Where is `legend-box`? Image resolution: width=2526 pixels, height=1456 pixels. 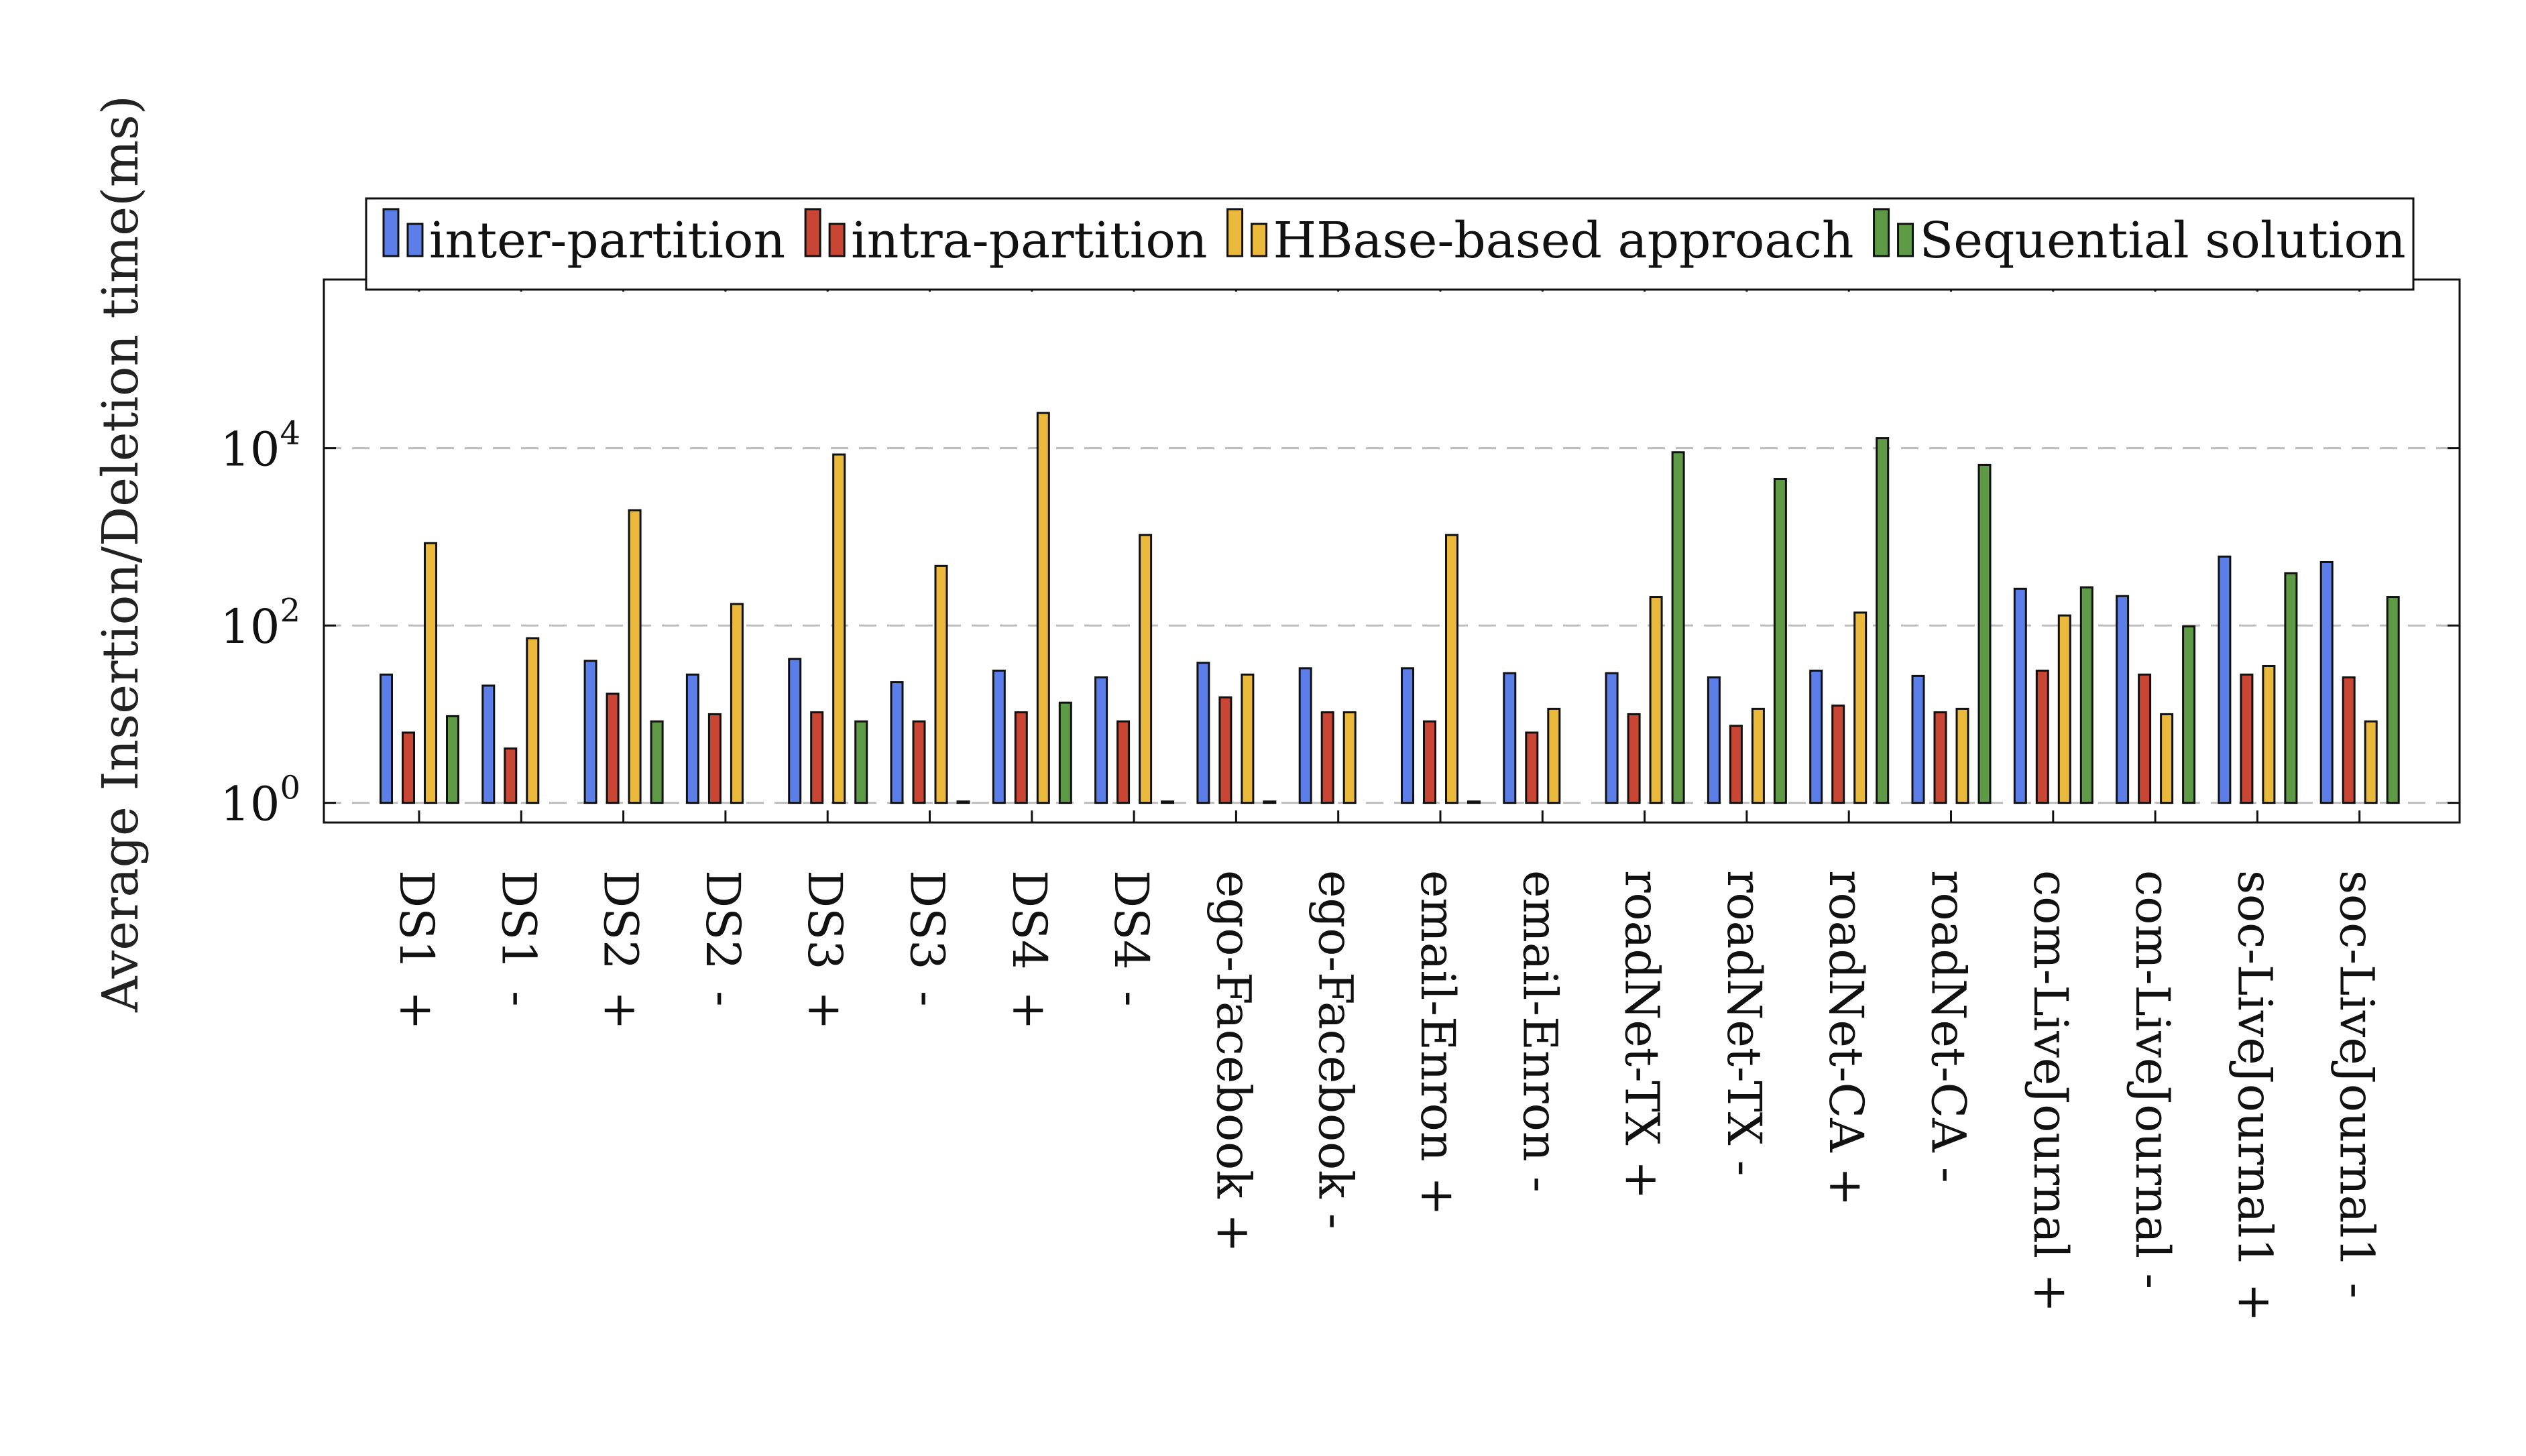 legend-box is located at coordinates (1390, 244).